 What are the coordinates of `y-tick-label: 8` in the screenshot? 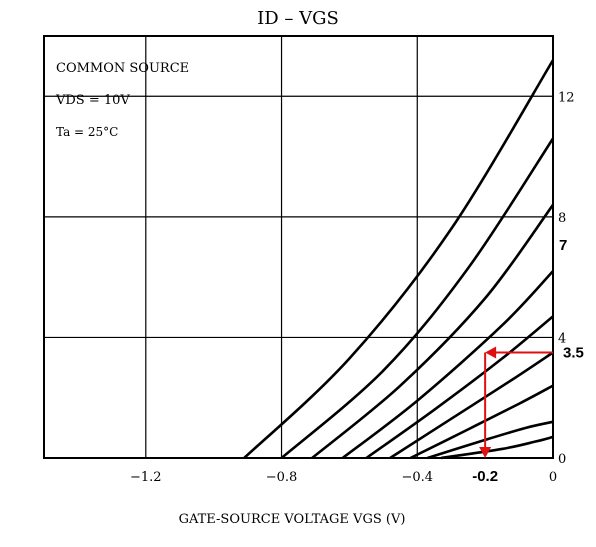 It's located at (562, 218).